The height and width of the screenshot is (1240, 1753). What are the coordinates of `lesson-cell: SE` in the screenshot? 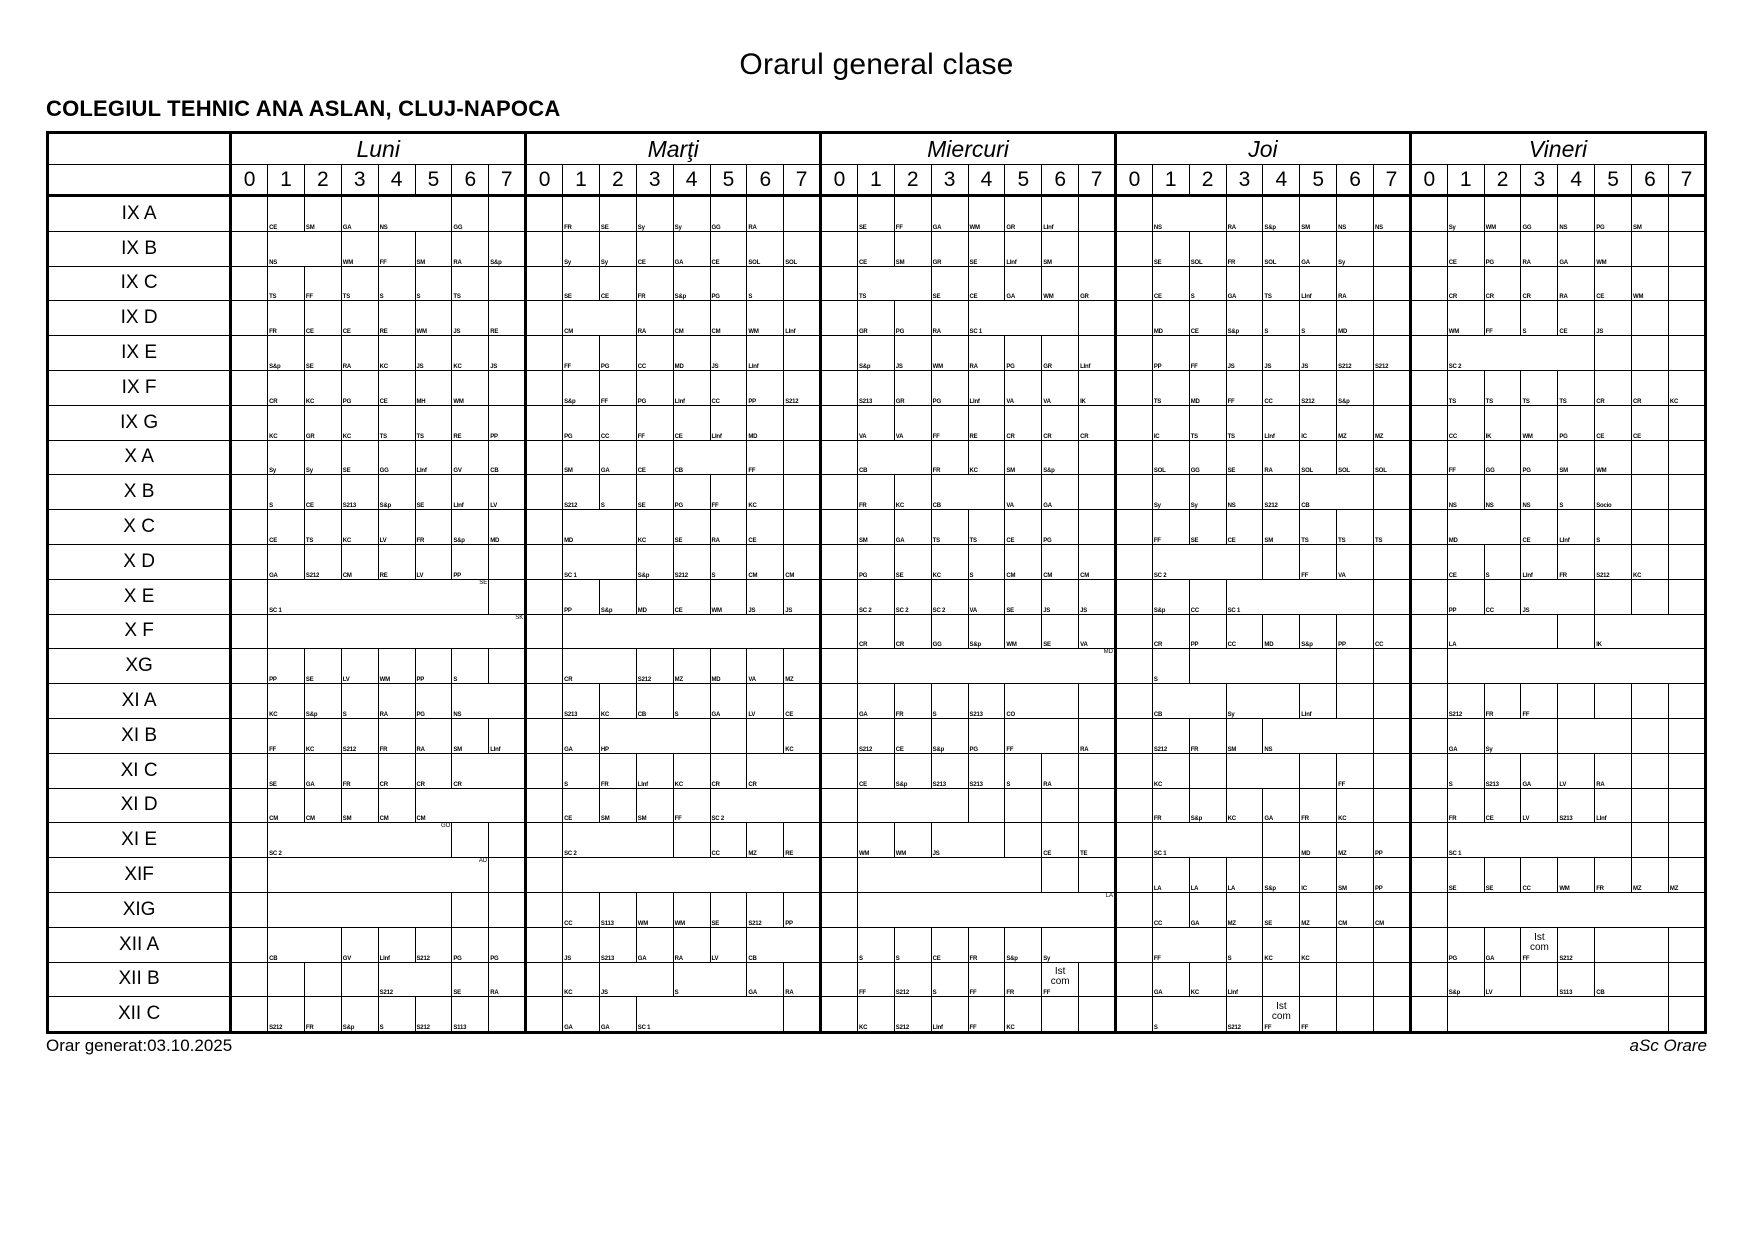 It's located at (1465, 875).